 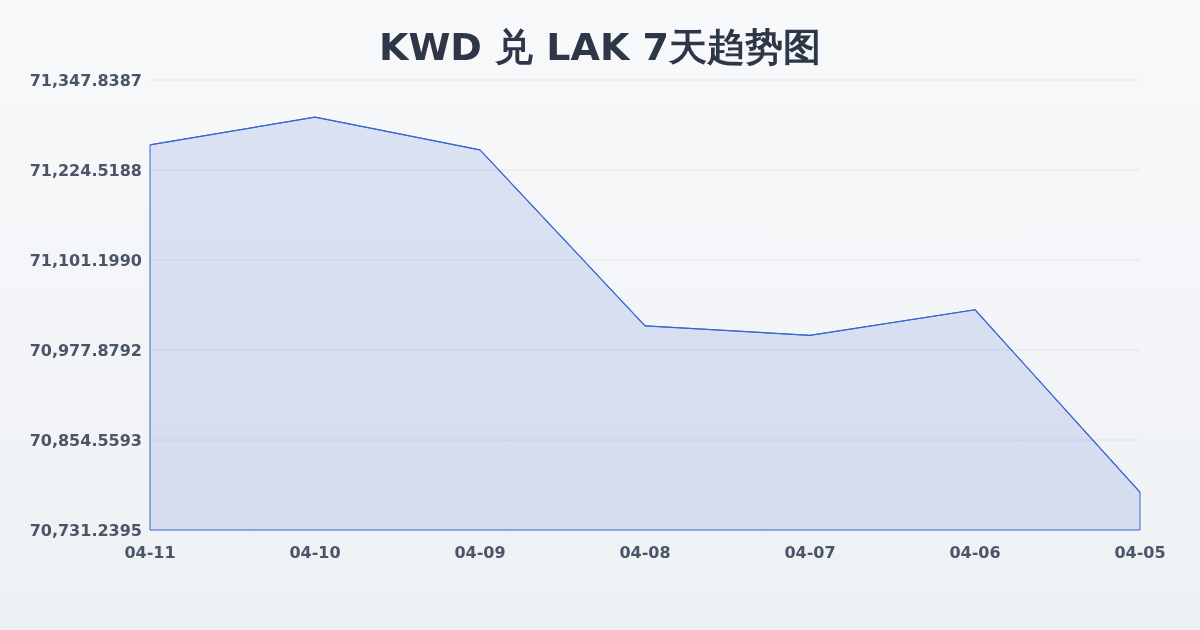 I want to click on y-tick-label: 71,101.1990, so click(x=85, y=260).